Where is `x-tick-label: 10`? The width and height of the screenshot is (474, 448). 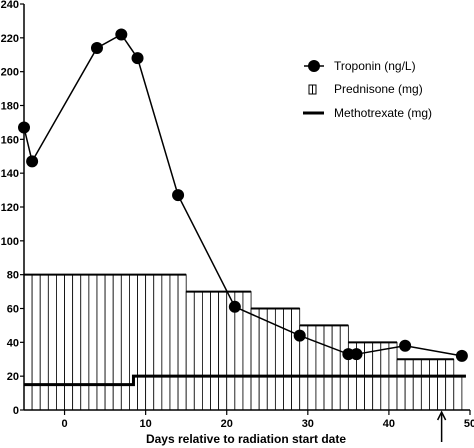
x-tick-label: 10 is located at coordinates (146, 424).